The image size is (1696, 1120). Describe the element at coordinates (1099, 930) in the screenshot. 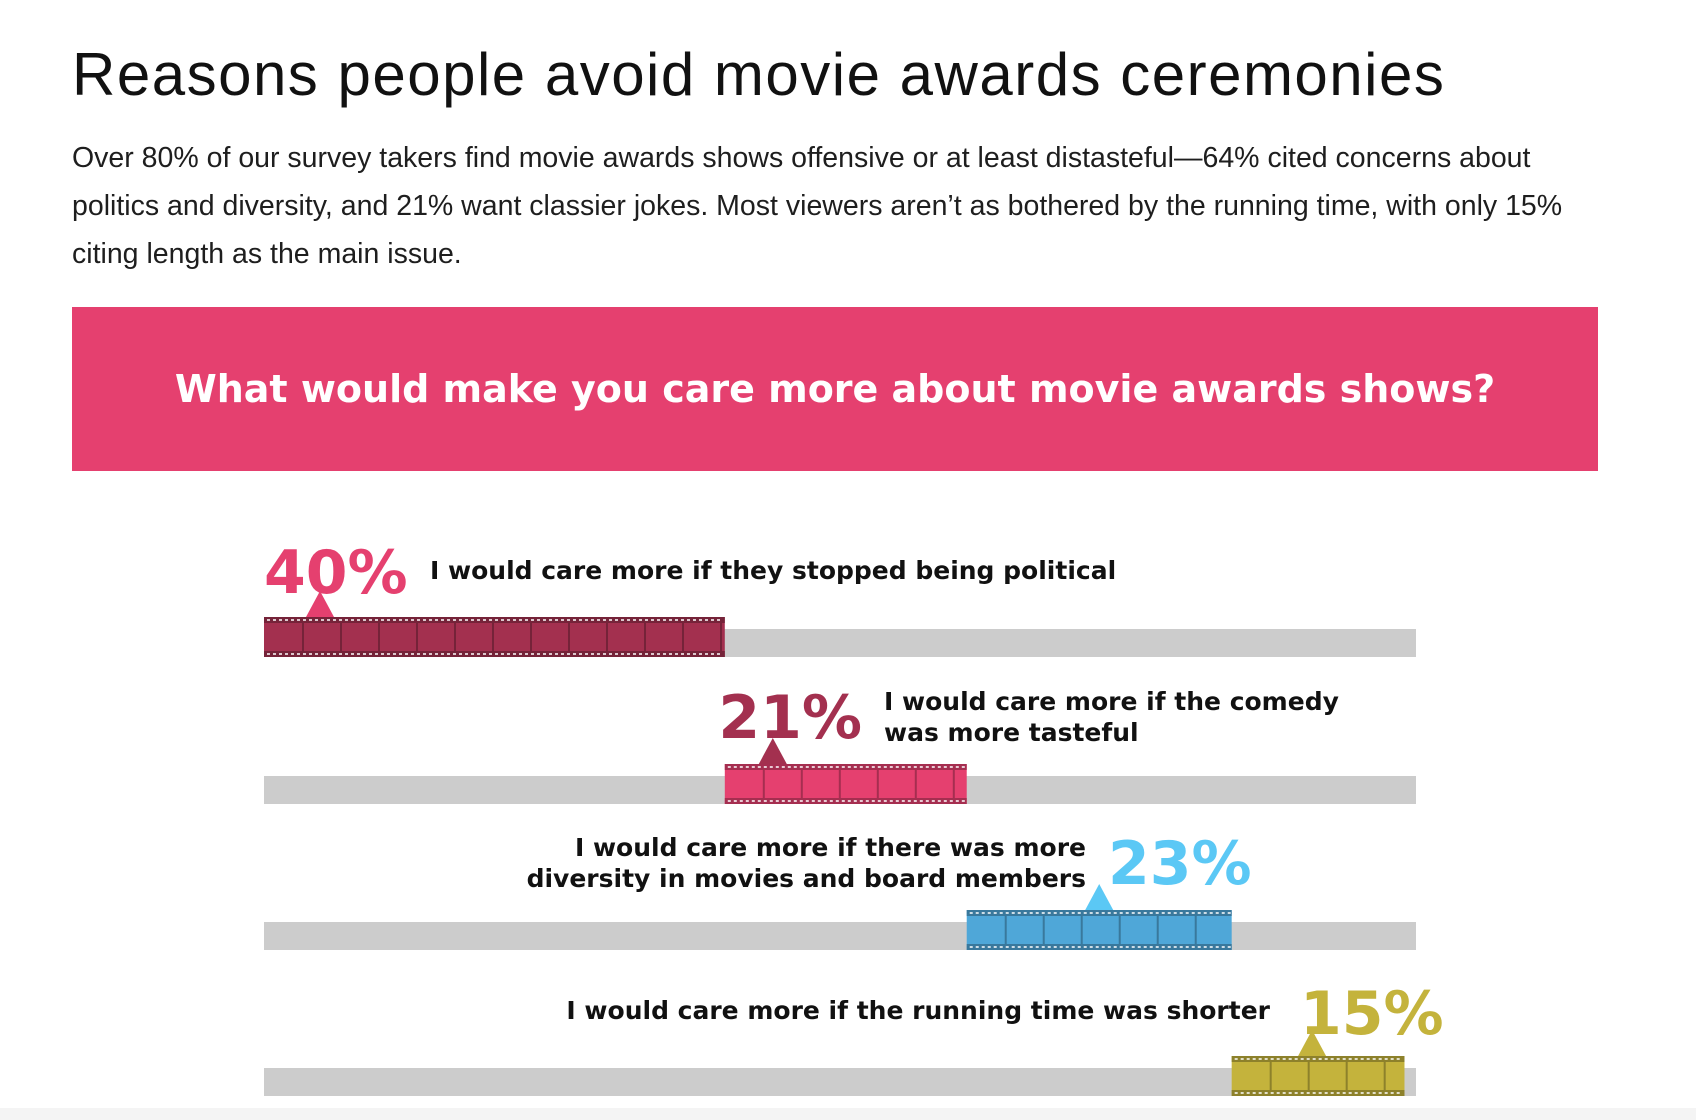

I see `bar-fill` at that location.